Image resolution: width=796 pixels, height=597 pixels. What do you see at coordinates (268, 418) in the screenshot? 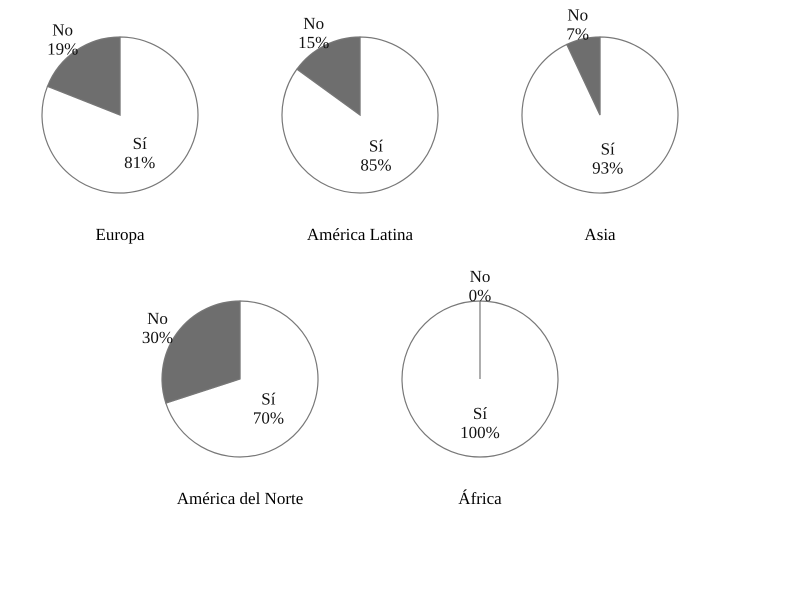
I see `data-label: 70%` at bounding box center [268, 418].